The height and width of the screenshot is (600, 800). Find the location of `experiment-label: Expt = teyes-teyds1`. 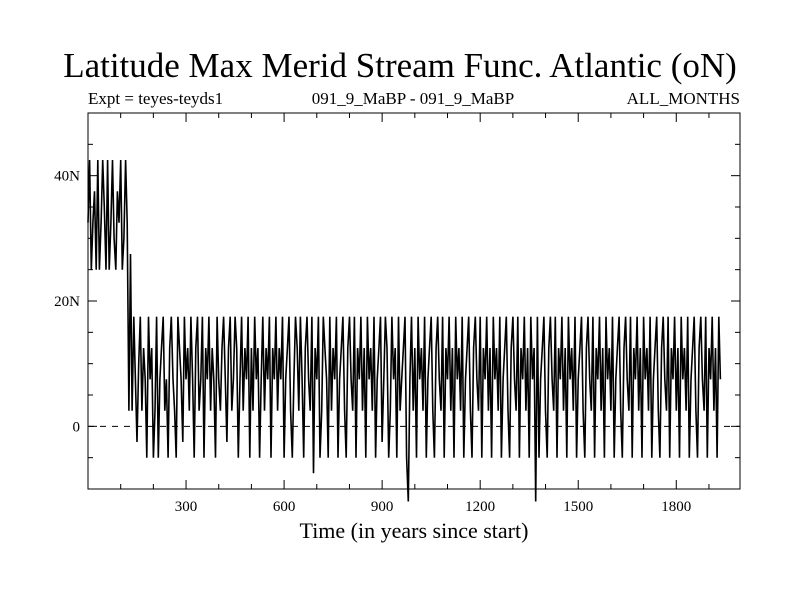

experiment-label: Expt = teyes-teyds1 is located at coordinates (156, 98).